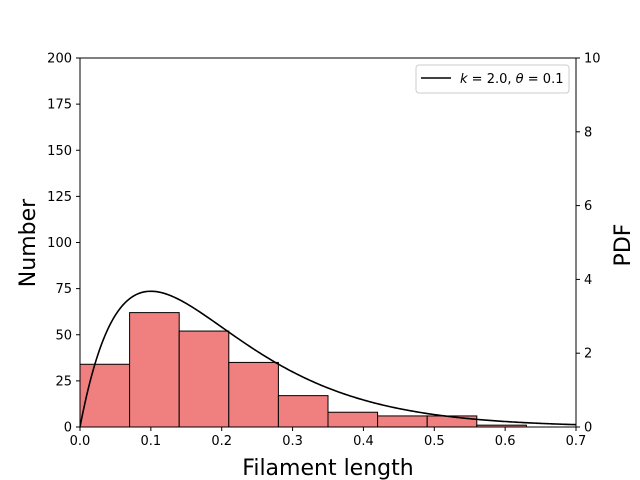 The image size is (640, 480). What do you see at coordinates (520, 79) in the screenshot?
I see `legend-theta-symbol: θ` at bounding box center [520, 79].